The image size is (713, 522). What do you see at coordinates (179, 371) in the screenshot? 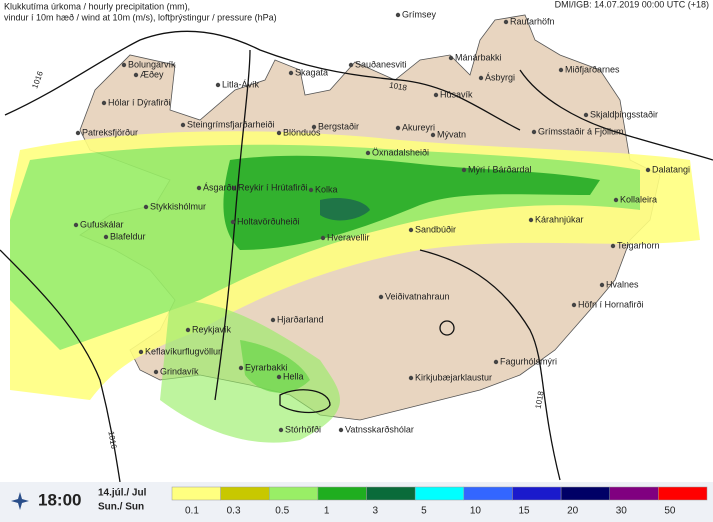
I see `place-label: Grindavík` at bounding box center [179, 371].